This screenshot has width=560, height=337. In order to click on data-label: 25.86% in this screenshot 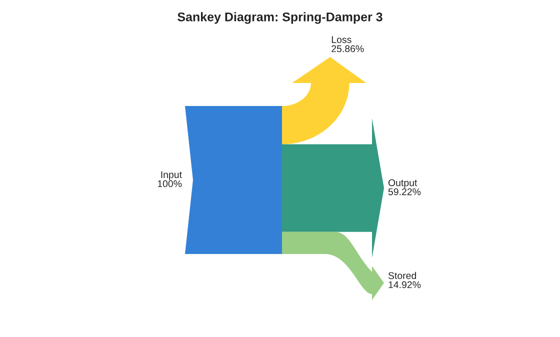, I will do `click(348, 48)`.